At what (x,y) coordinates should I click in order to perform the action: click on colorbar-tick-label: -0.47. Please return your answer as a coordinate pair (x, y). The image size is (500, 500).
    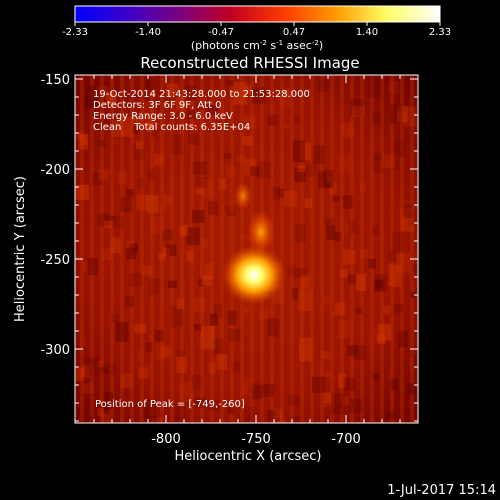
    Looking at the image, I should click on (221, 32).